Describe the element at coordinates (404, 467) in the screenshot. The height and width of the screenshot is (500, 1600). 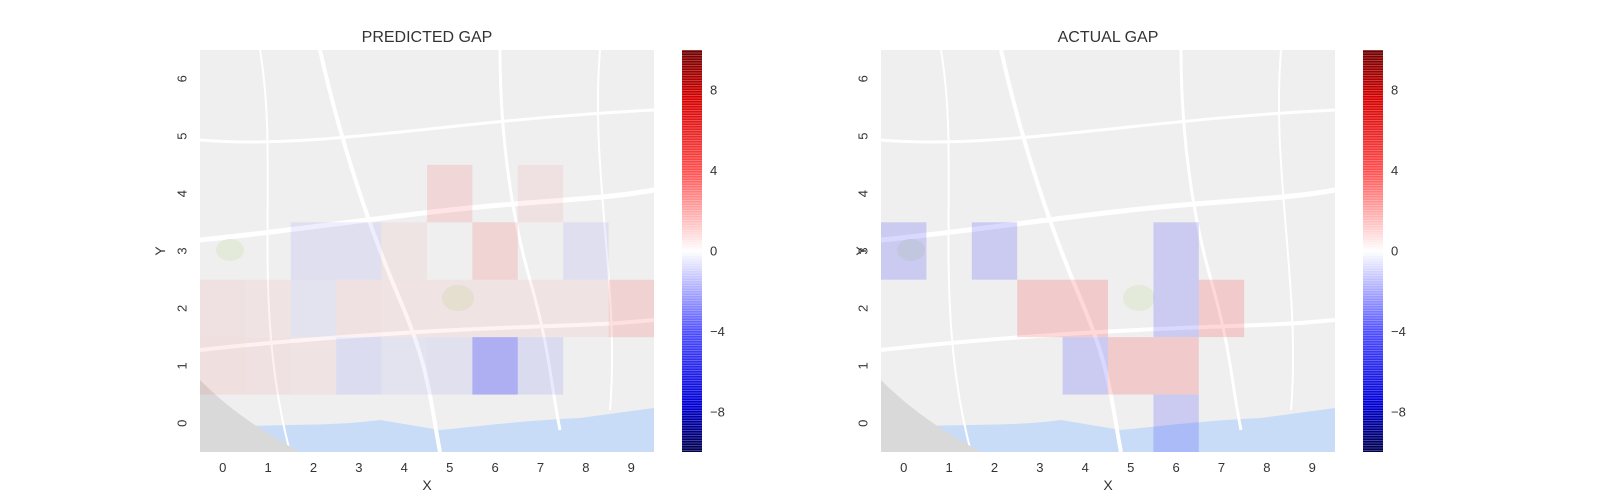
I see `x-tick-label: 4` at that location.